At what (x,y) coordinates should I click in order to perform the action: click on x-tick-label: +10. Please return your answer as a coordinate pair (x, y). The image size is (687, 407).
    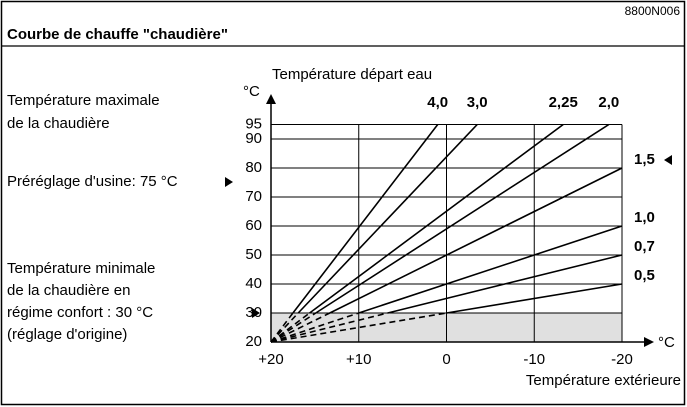
    Looking at the image, I should click on (358, 359).